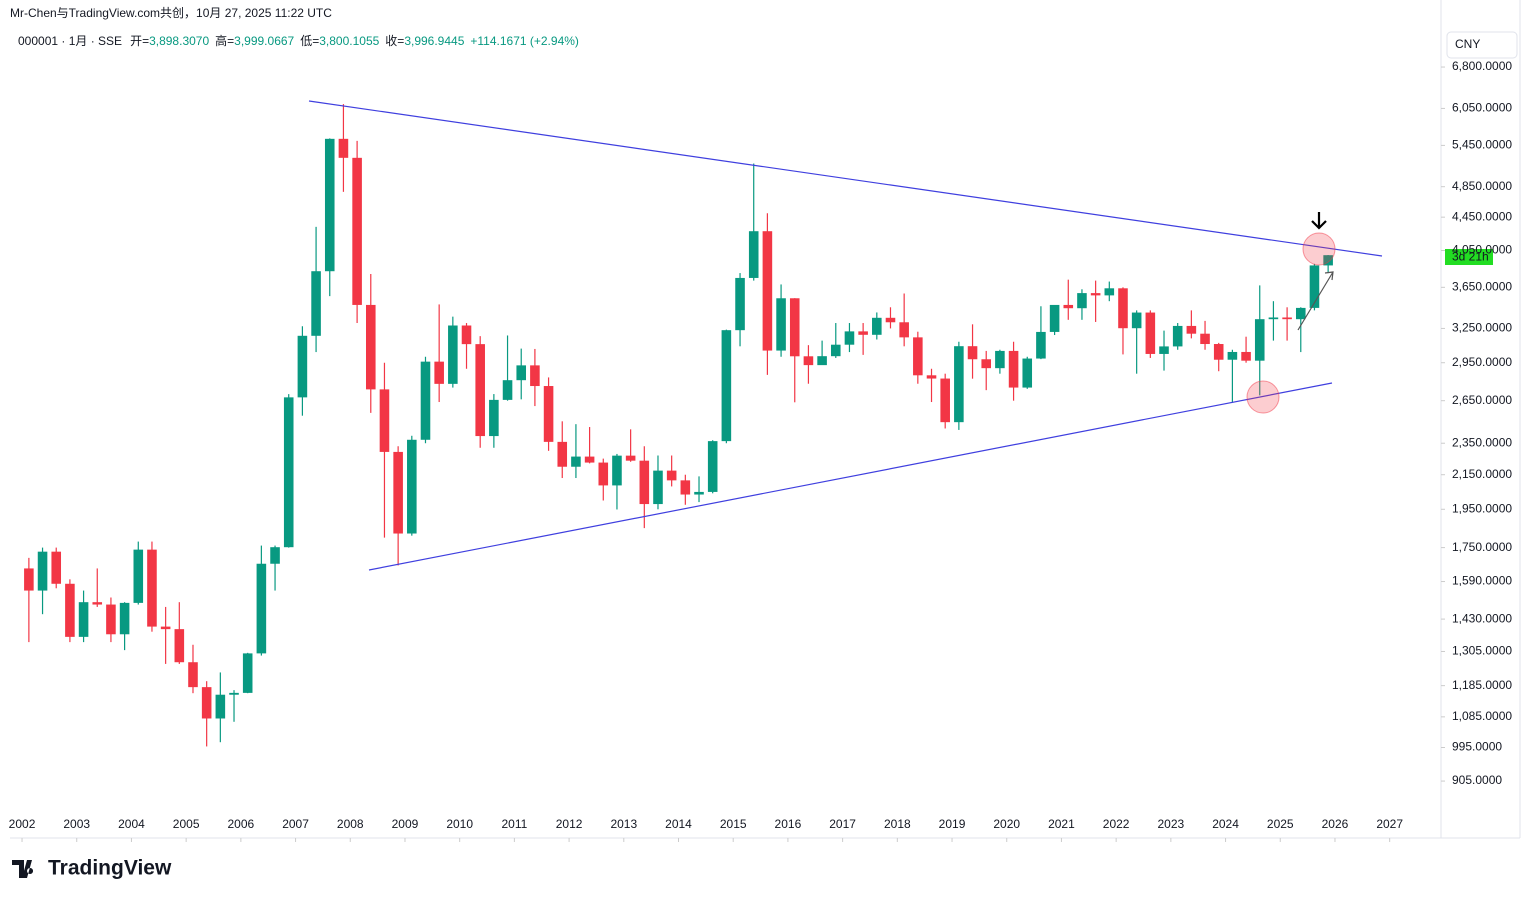 The image size is (1531, 899). Describe the element at coordinates (241, 824) in the screenshot. I see `x-tick-label: 2006` at that location.